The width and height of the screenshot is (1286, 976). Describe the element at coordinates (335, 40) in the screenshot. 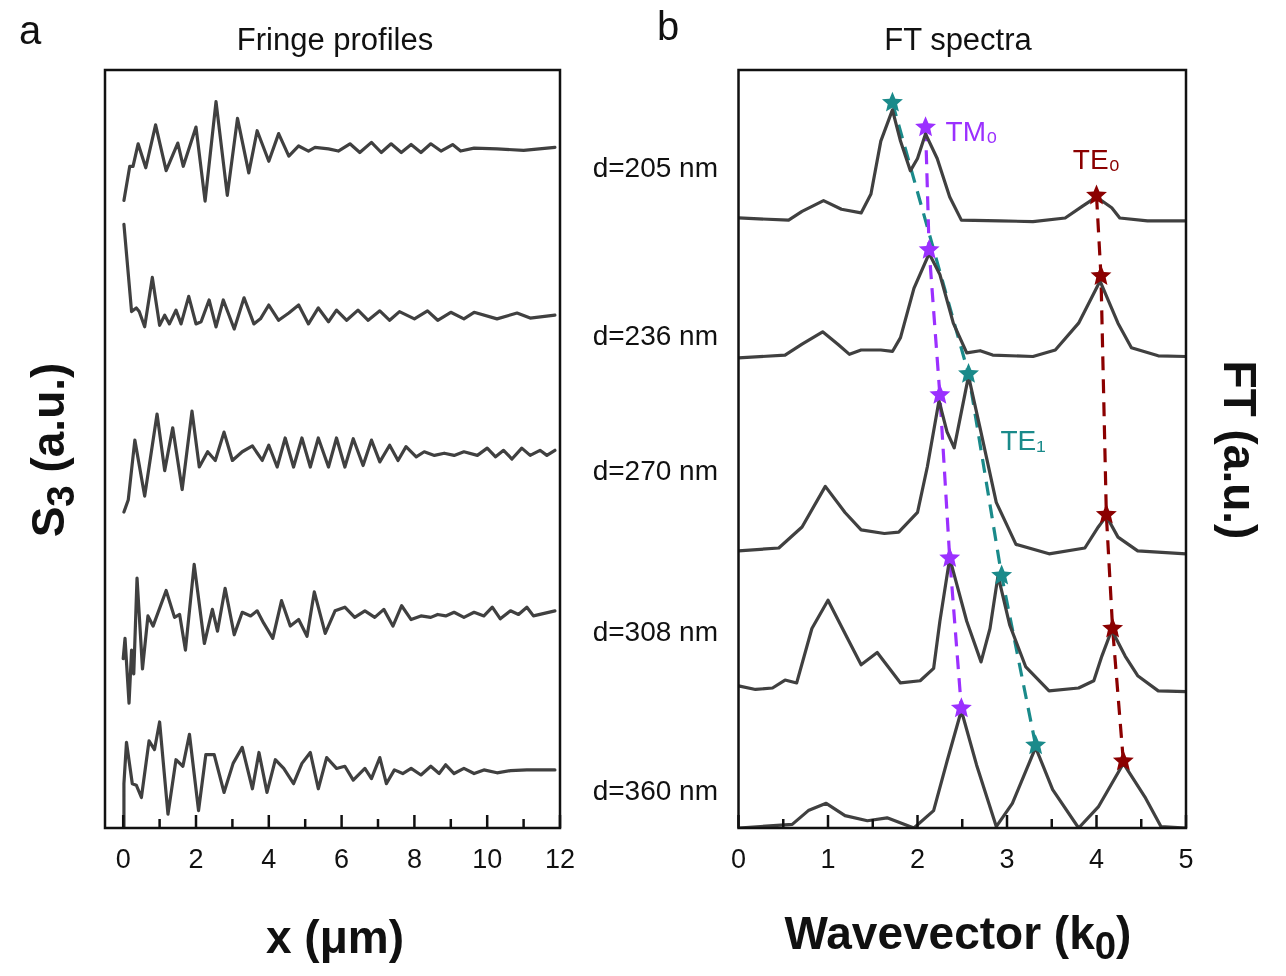

I see `chart-title: Fringe profiles` at that location.